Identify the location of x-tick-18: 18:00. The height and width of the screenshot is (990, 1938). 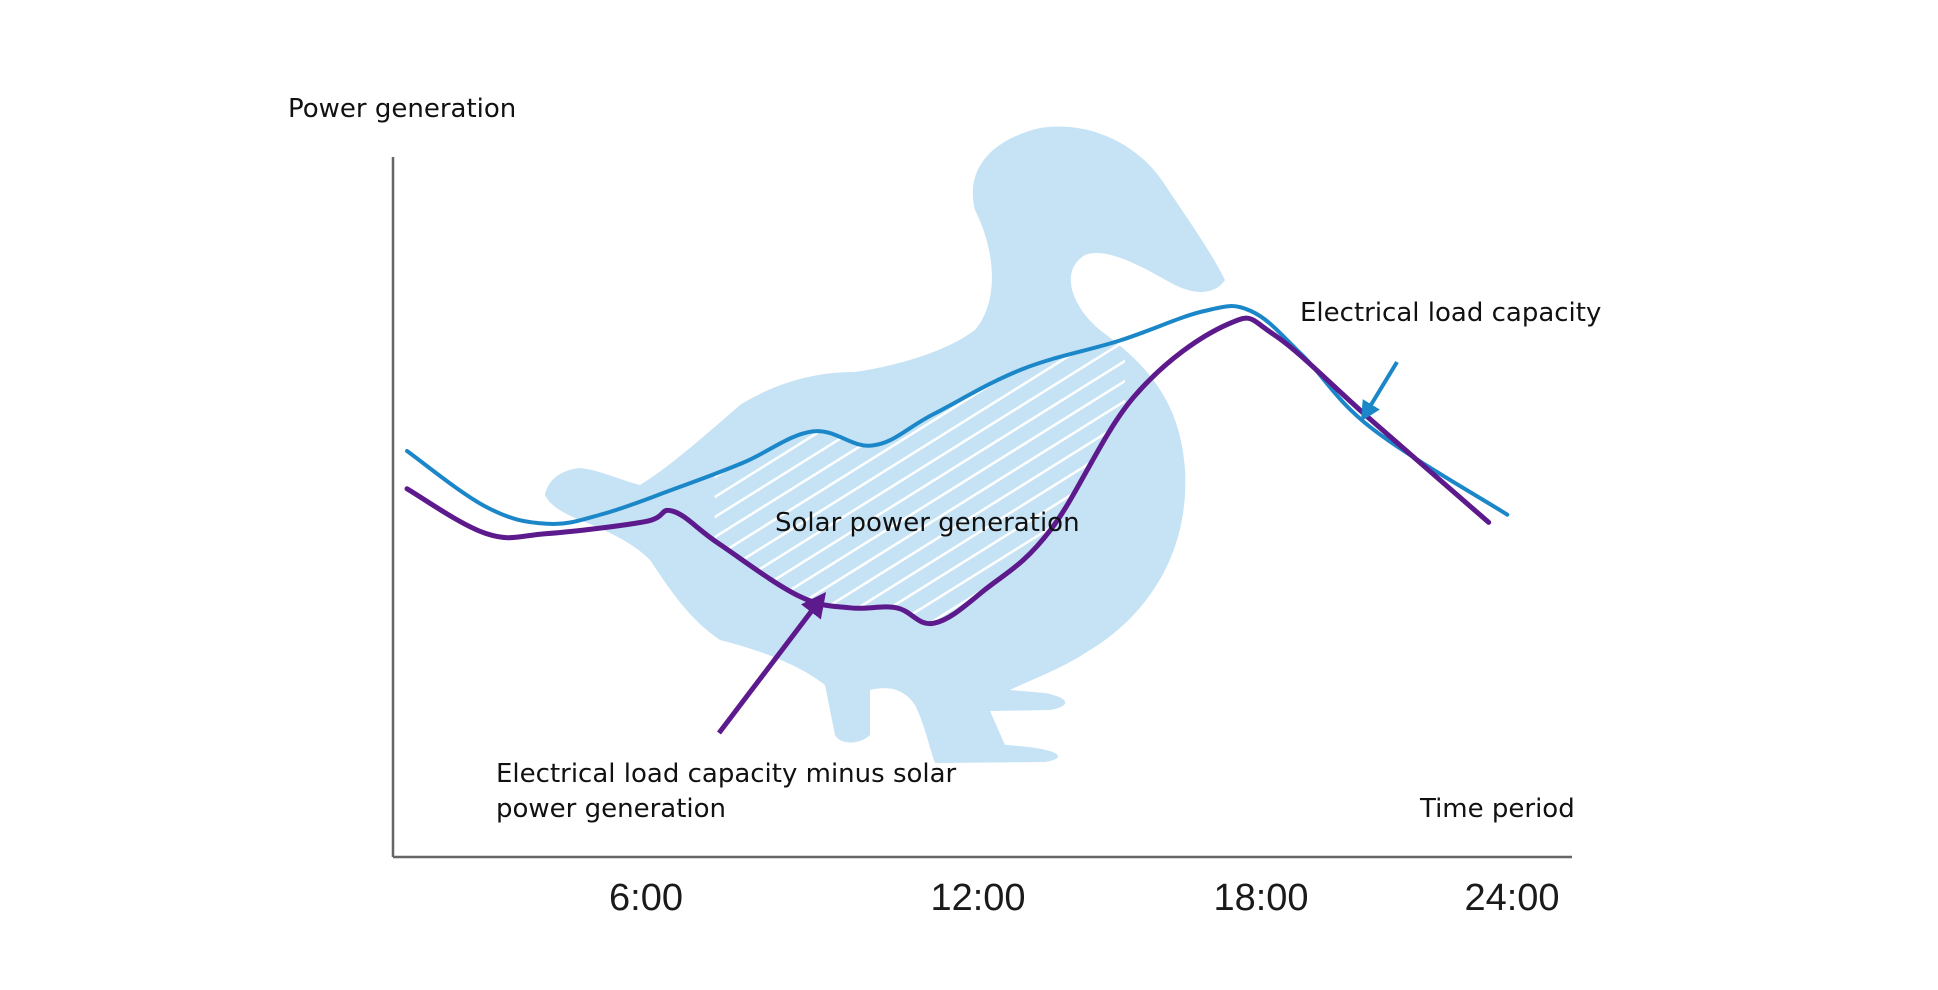
(1260, 898).